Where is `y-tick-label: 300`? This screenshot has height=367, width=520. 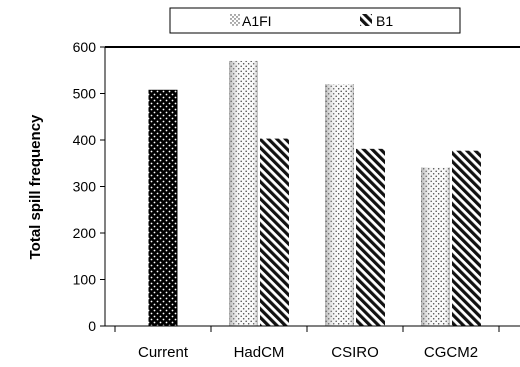
y-tick-label: 300 is located at coordinates (85, 187).